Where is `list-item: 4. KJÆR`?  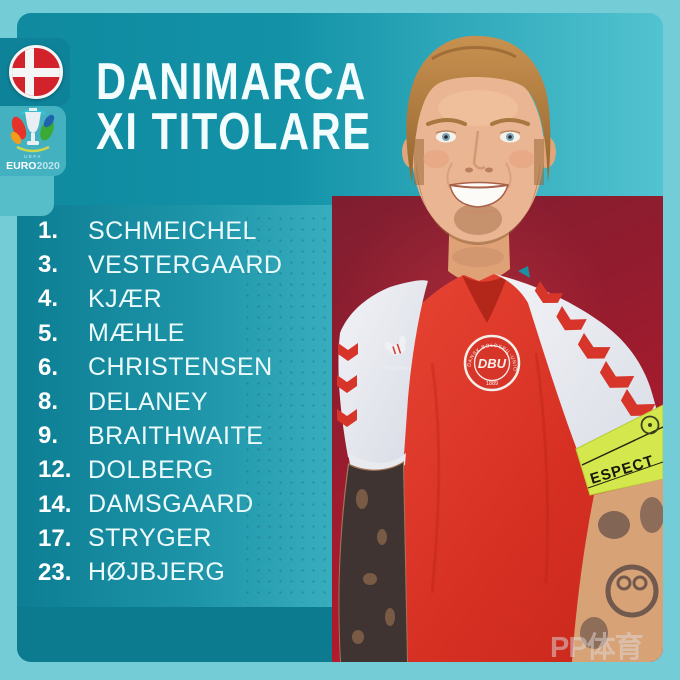
list-item: 4. KJÆR is located at coordinates (183, 299).